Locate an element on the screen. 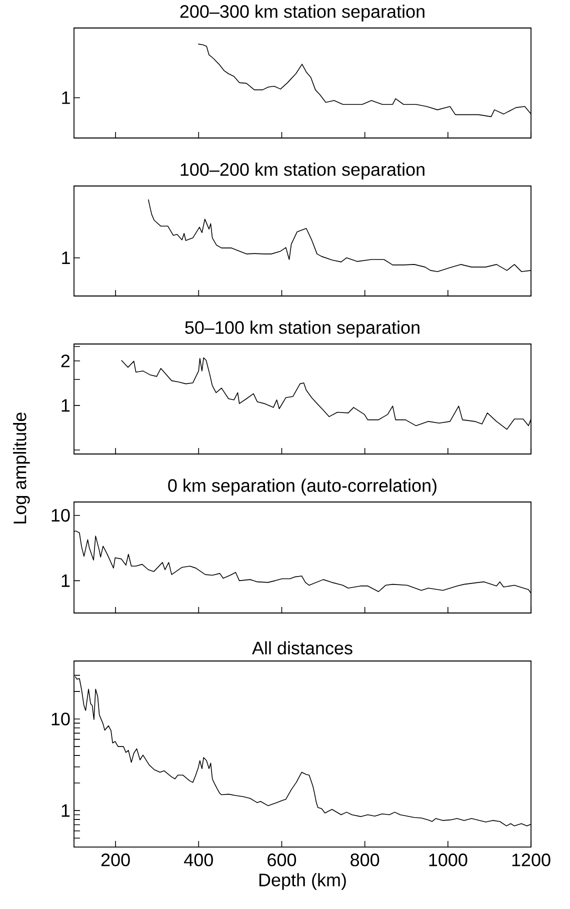 The height and width of the screenshot is (909, 570). x-tick-label: 1000 is located at coordinates (448, 860).